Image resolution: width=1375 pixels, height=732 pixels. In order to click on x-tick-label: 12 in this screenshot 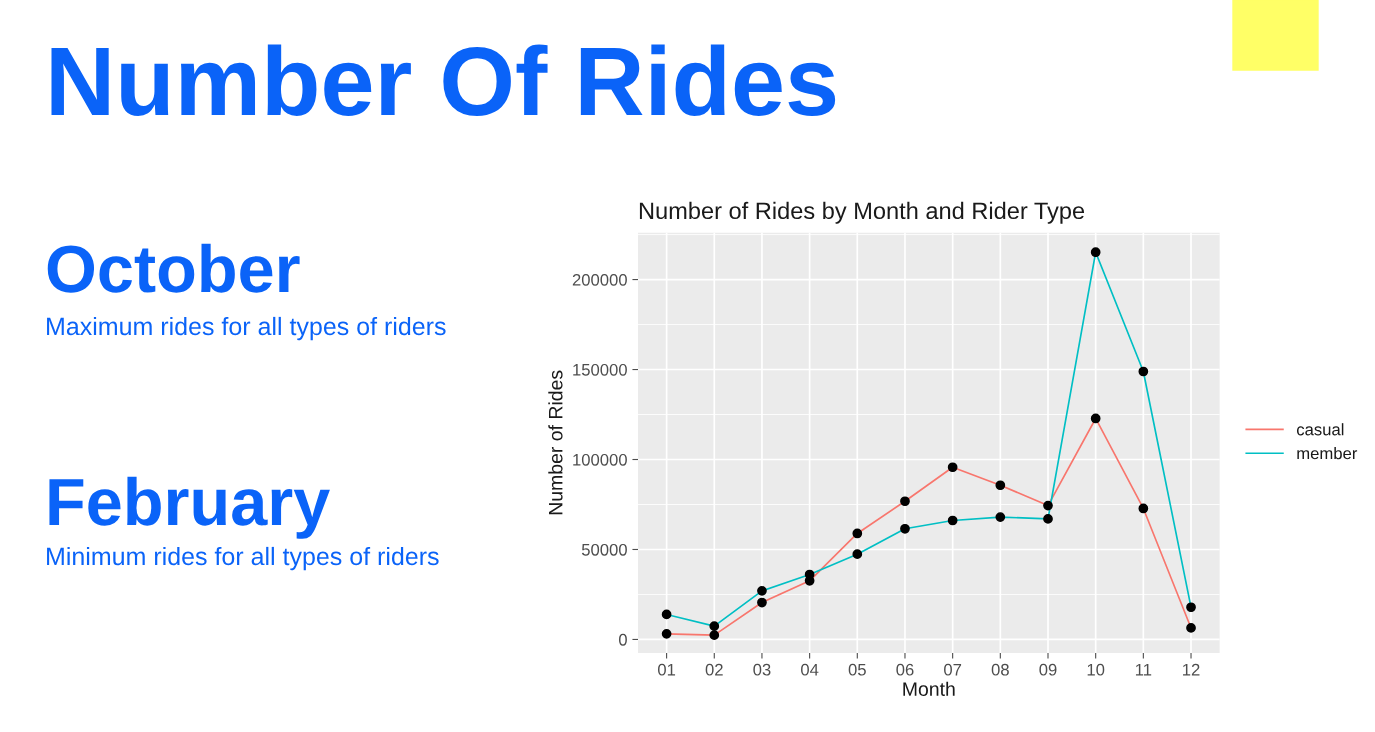, I will do `click(1191, 669)`.